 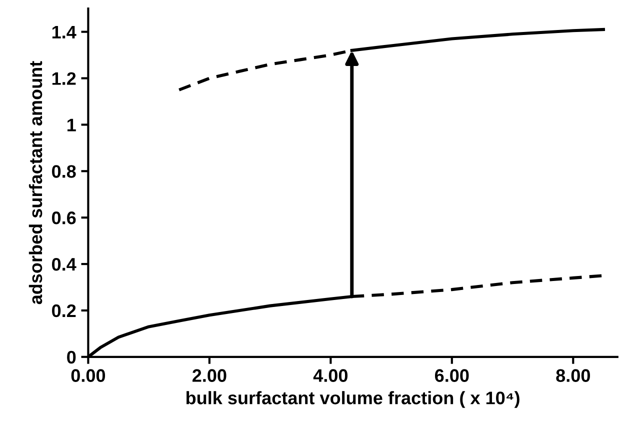 I want to click on y-tick-label: 0.4, so click(x=64, y=264).